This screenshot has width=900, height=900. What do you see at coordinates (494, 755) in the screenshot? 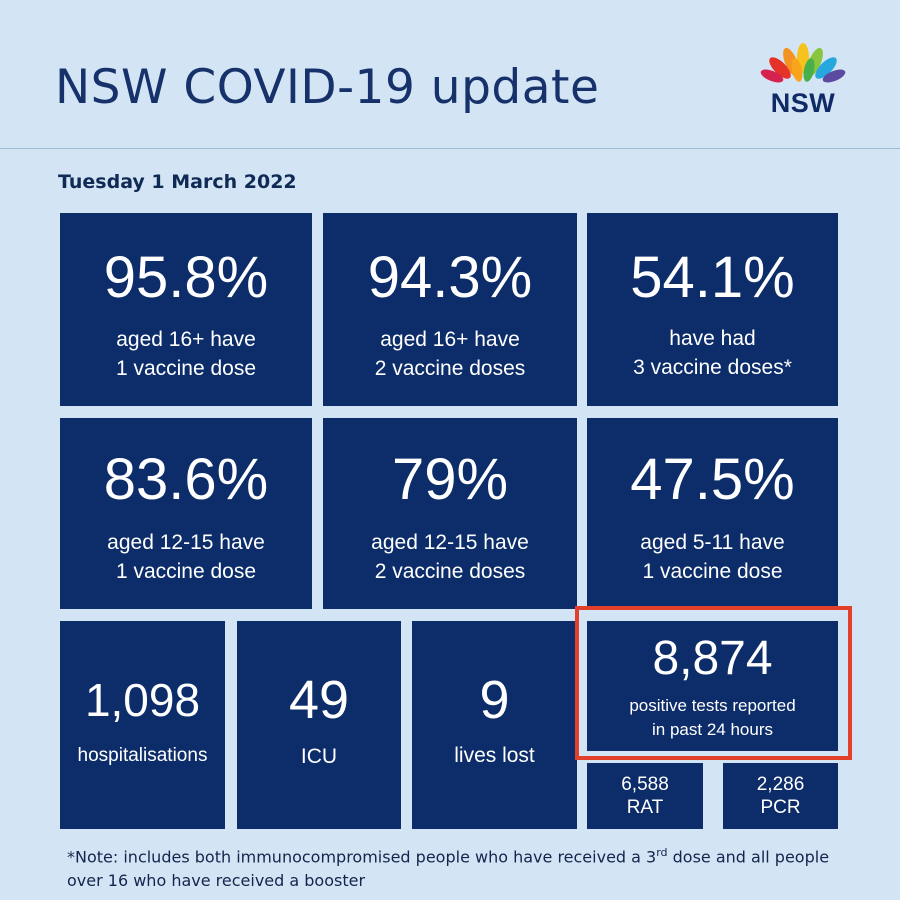
I see `tile-label: lives lost` at bounding box center [494, 755].